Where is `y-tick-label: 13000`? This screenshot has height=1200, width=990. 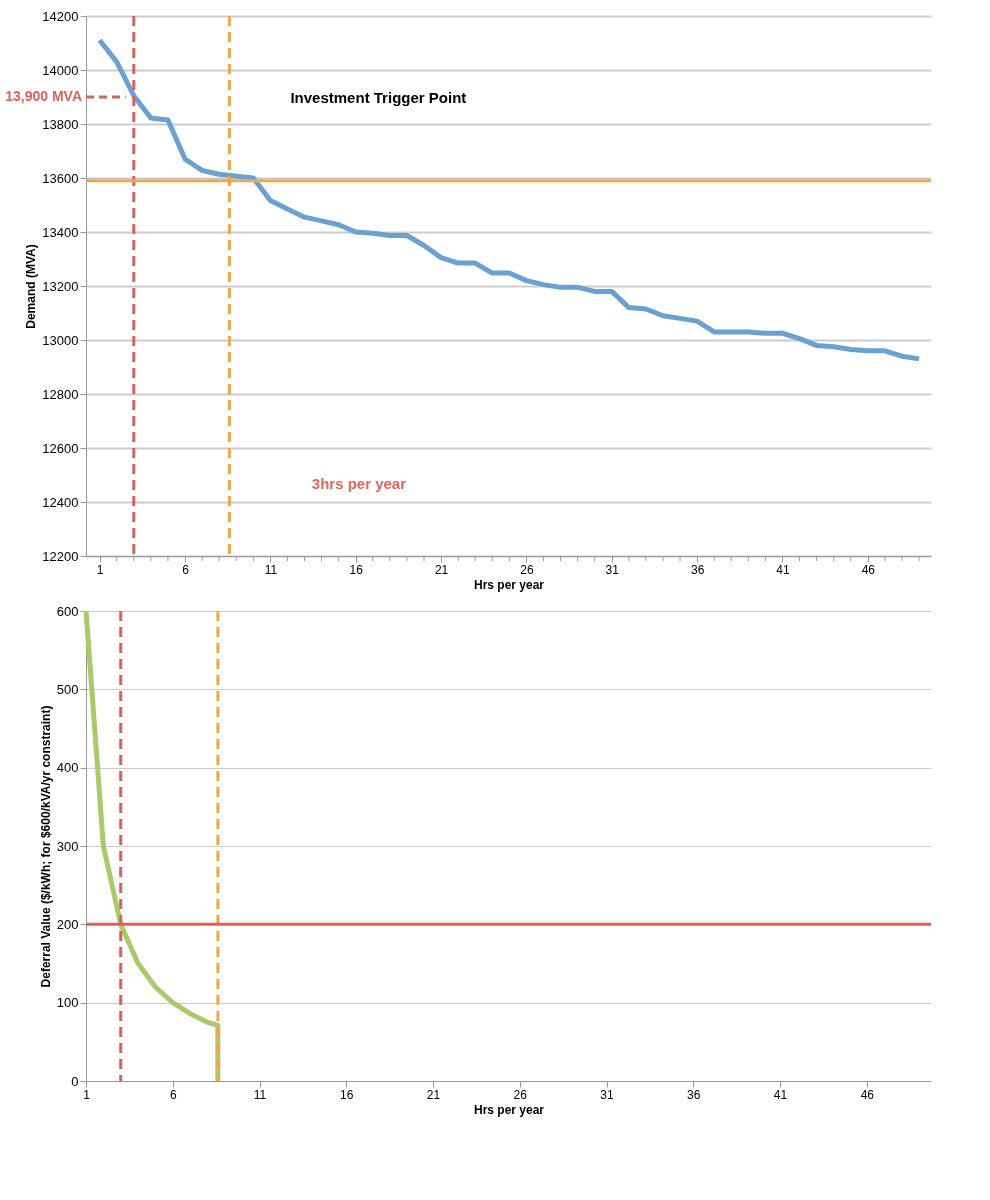 y-tick-label: 13000 is located at coordinates (60, 340).